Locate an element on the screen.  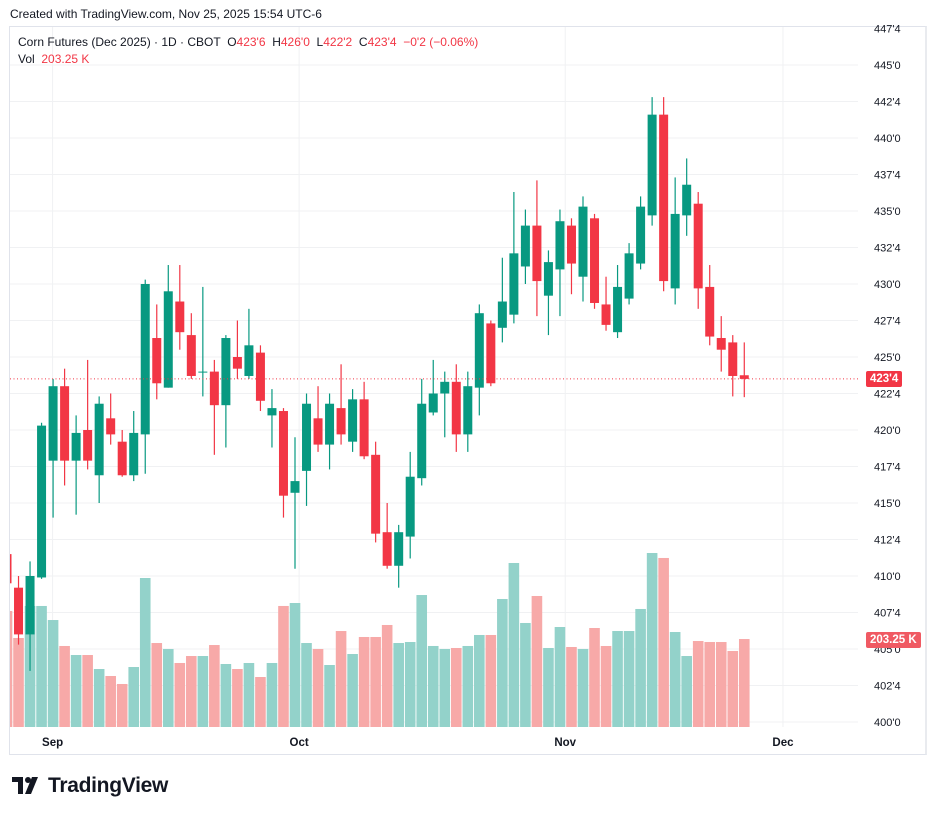
time-axis: Sep Oct Nov Dec is located at coordinates (418, 743).